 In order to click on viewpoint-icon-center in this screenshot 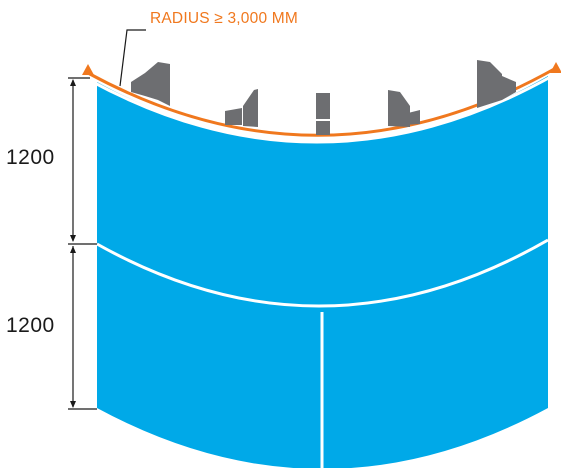, I will do `click(323, 114)`.